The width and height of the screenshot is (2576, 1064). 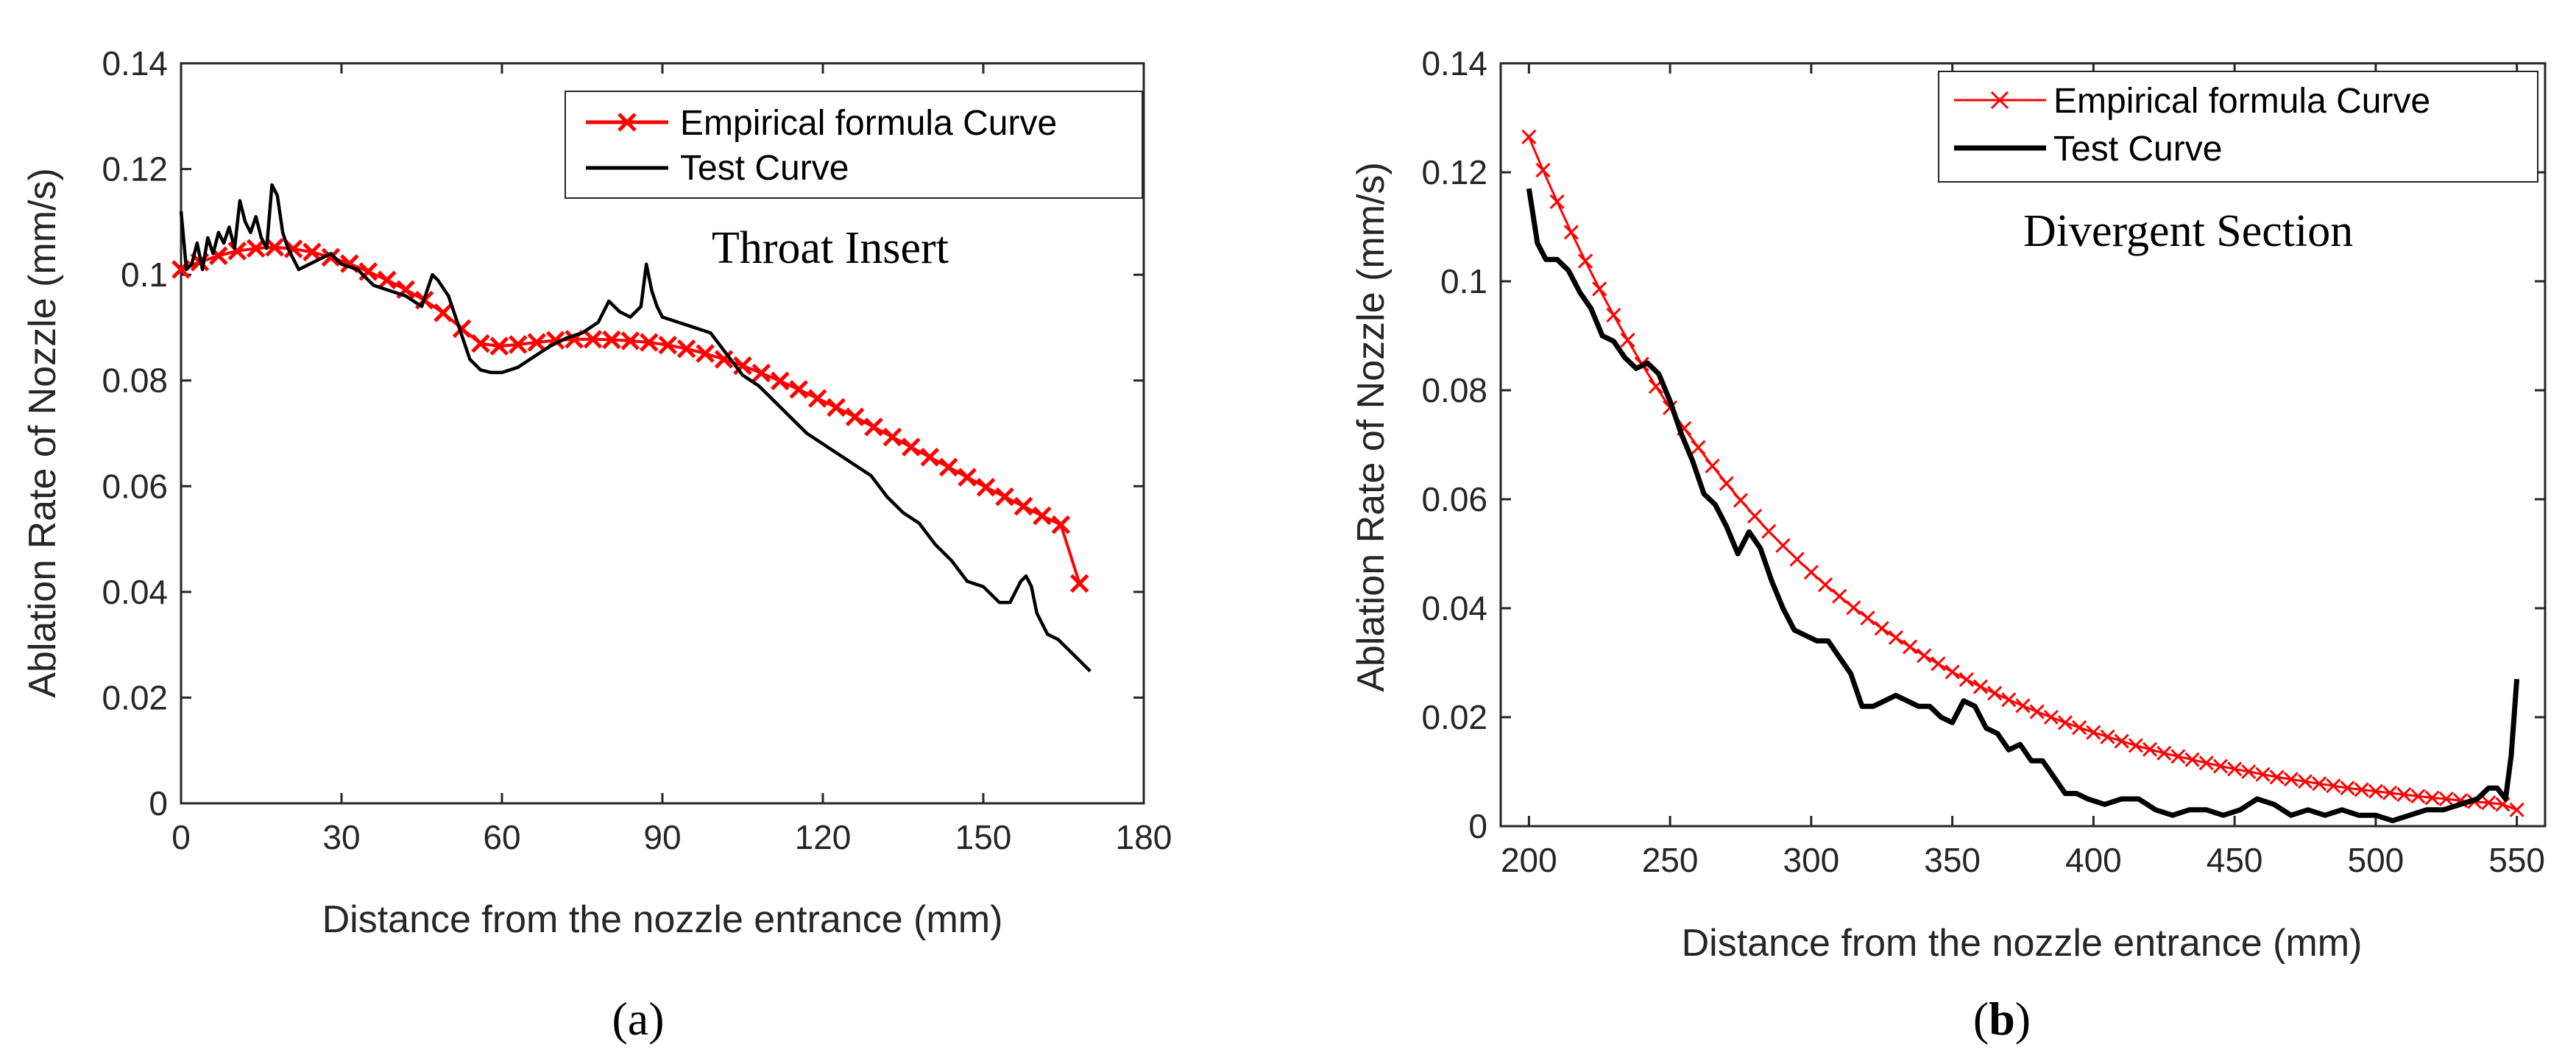 I want to click on legend-box-b, so click(x=2238, y=127).